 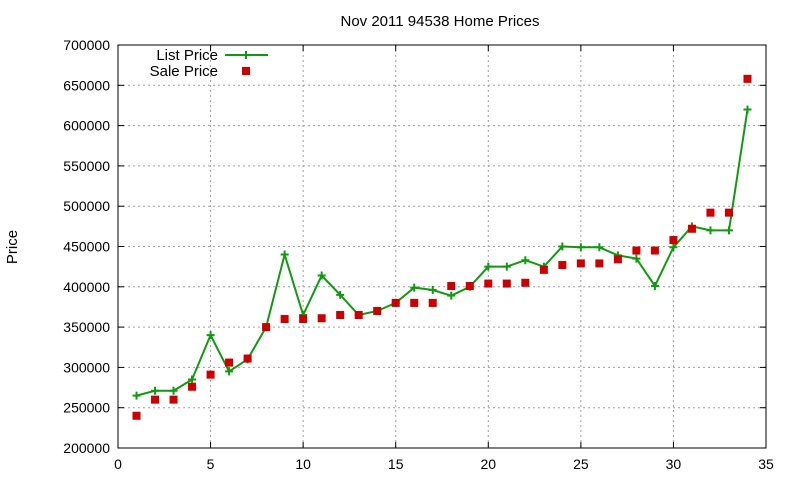 What do you see at coordinates (246, 55) in the screenshot?
I see `legend-swatch-plus` at bounding box center [246, 55].